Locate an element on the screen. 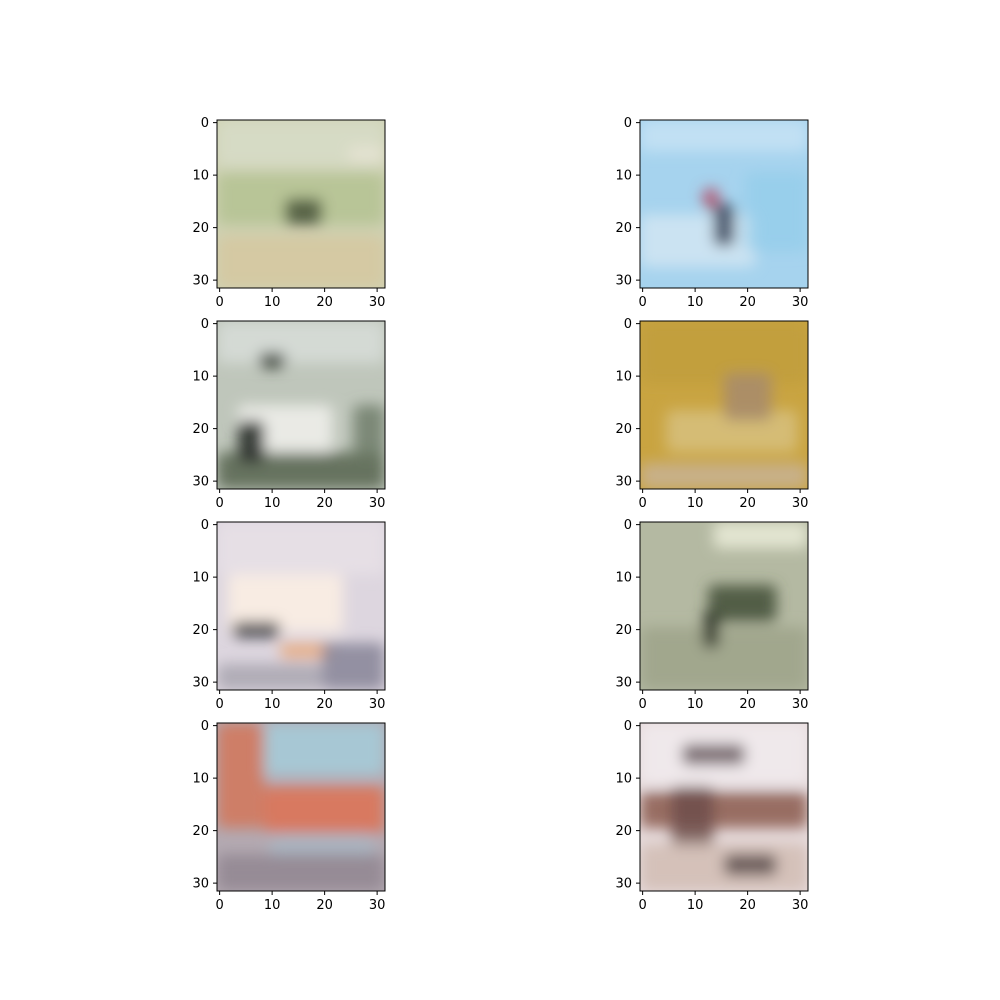  panel-5: 0 0 10 10 20 20 30 30 is located at coordinates (289, 615).